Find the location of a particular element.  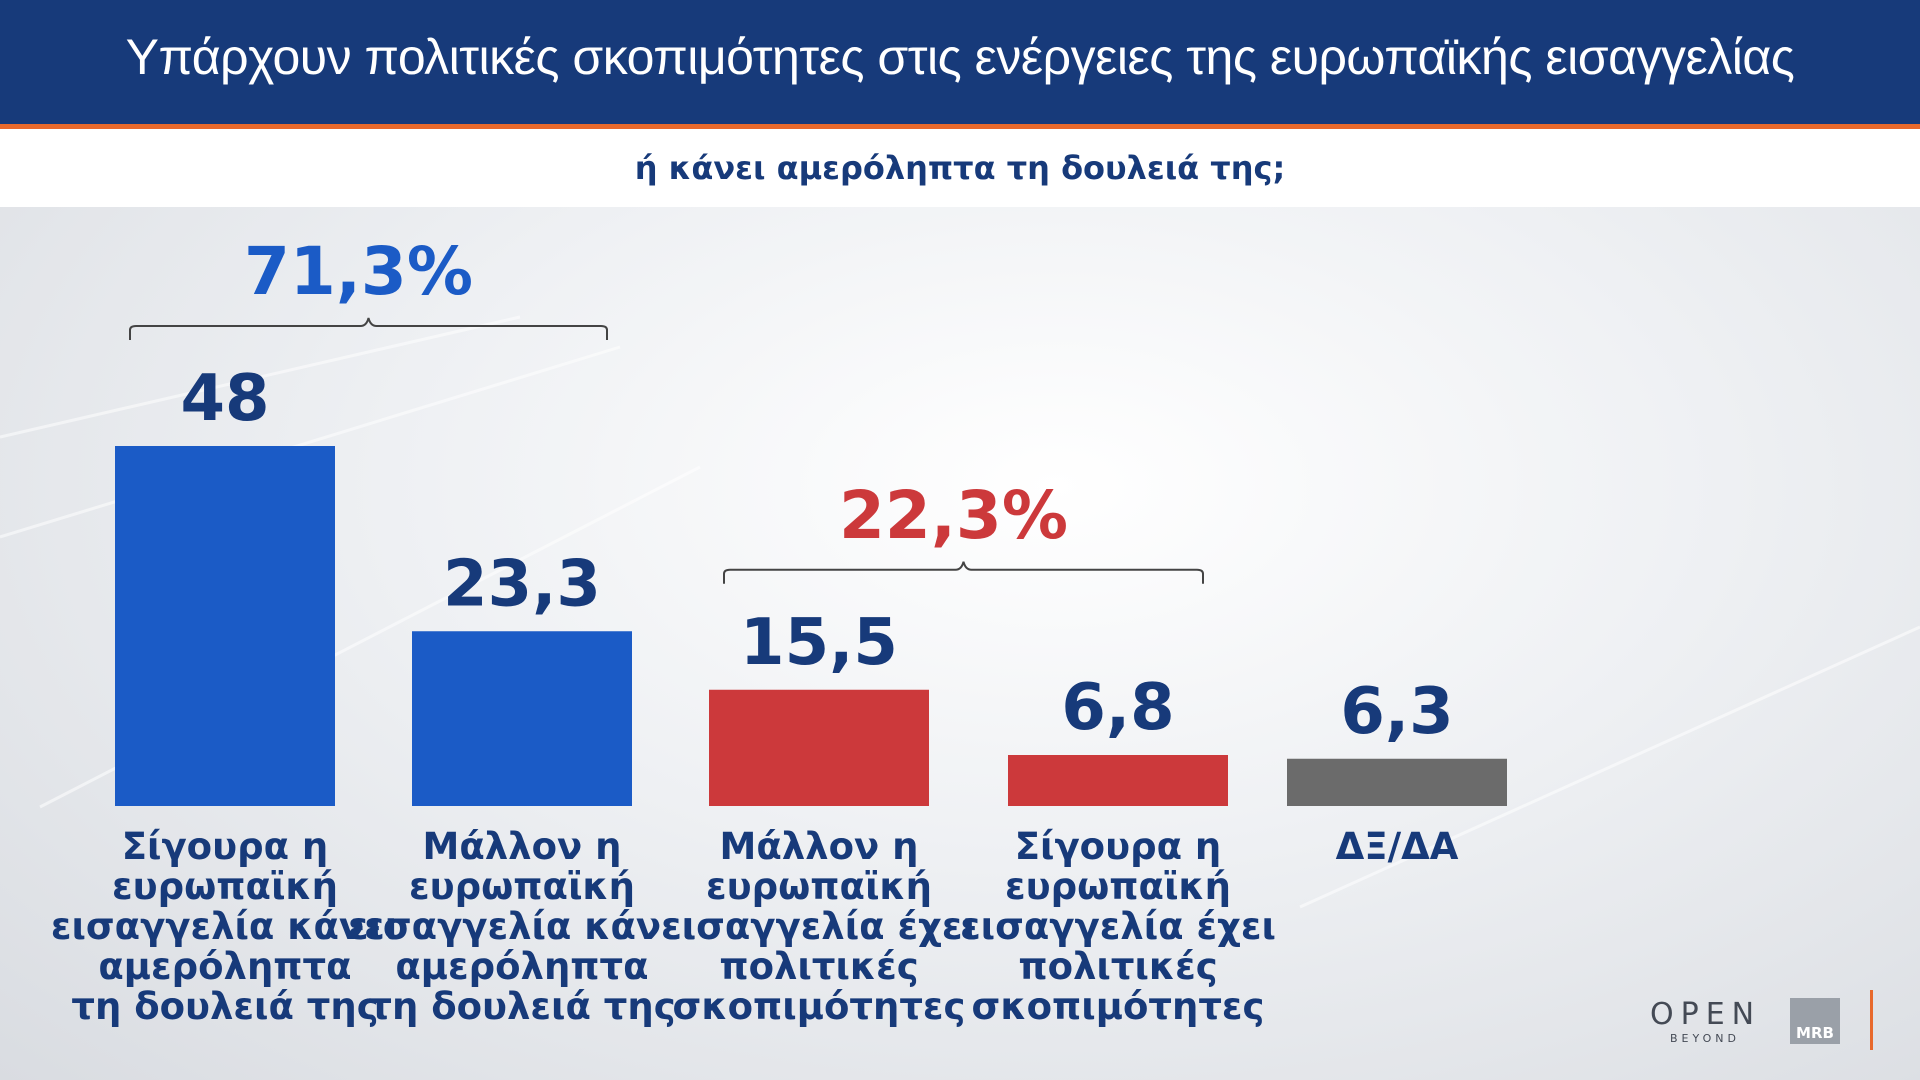

open-logo-text: OPEN is located at coordinates (1706, 1014).